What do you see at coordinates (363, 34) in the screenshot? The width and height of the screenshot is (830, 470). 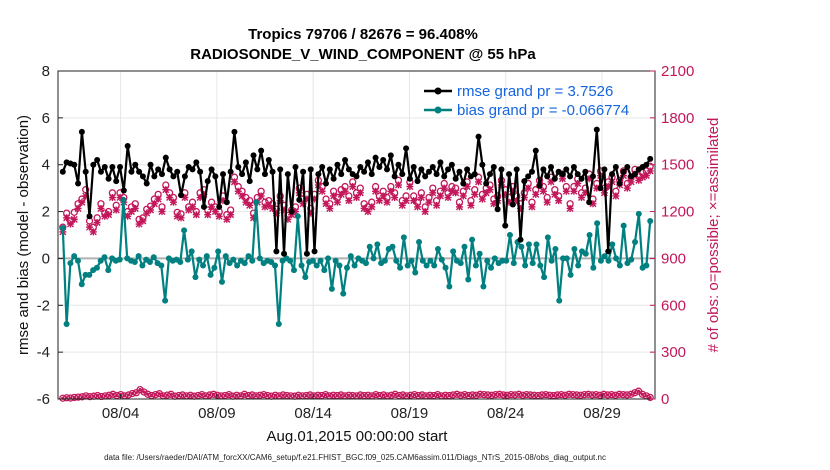 I see `chart-title: Tropics 79706 / 82676 = 96.408%` at bounding box center [363, 34].